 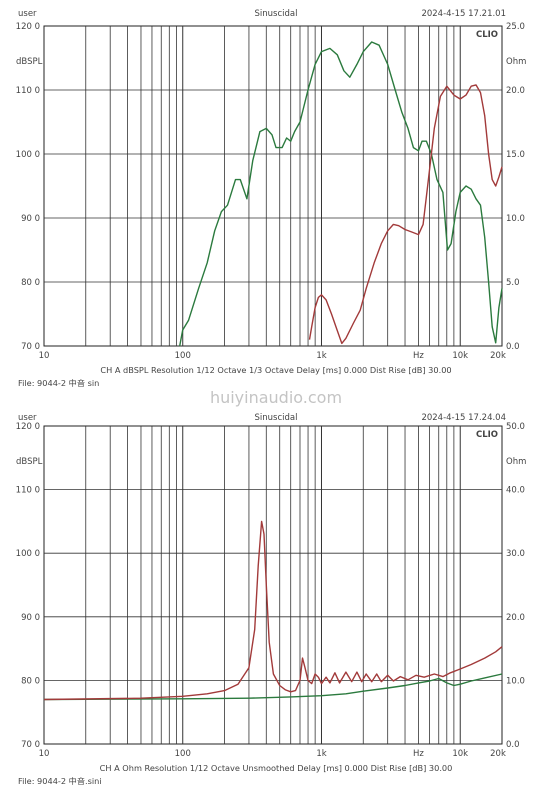 I want to click on chart1-x-tick: 100, so click(x=183, y=356).